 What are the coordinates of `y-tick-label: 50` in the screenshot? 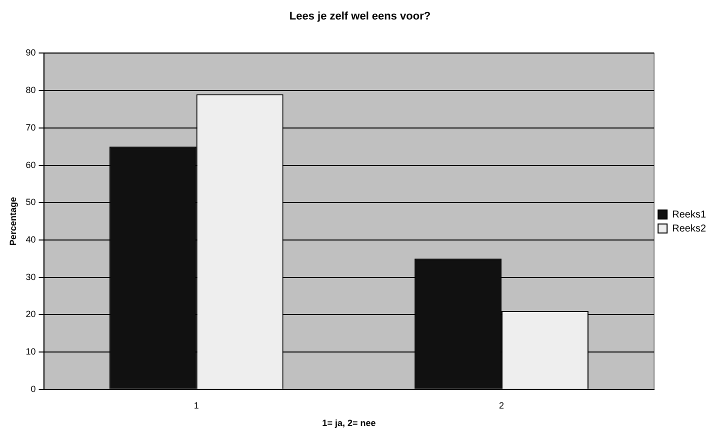 It's located at (31, 202).